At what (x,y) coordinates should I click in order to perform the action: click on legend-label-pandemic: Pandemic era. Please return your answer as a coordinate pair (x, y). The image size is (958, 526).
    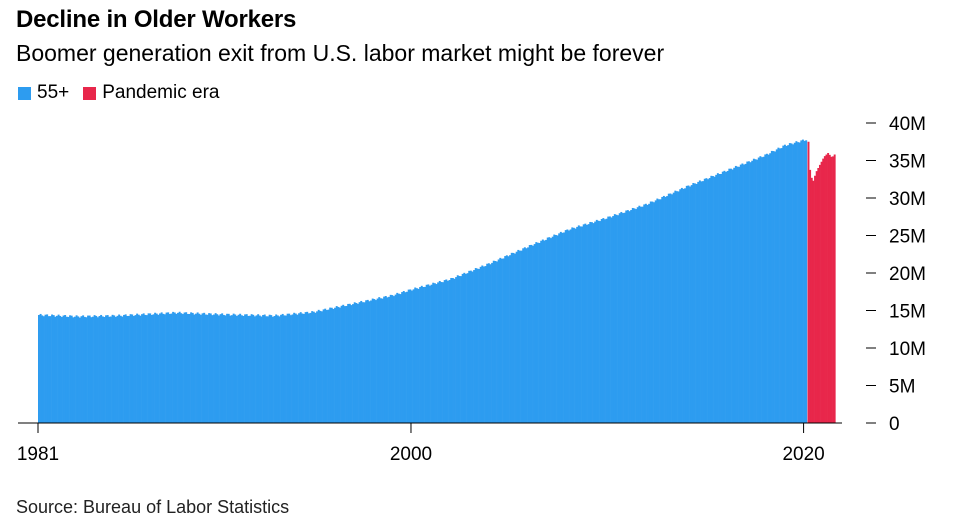
    Looking at the image, I should click on (161, 92).